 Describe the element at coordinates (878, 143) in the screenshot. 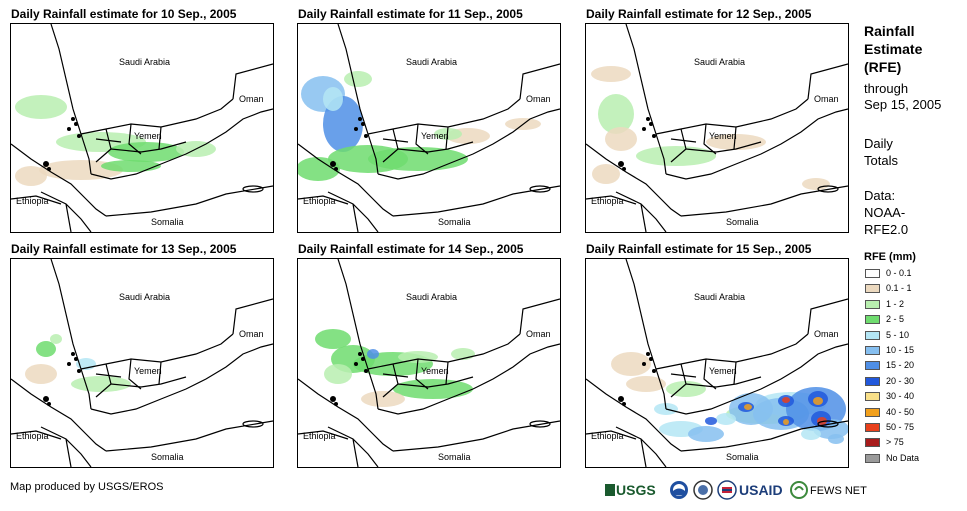

I see `daily-line: Daily` at that location.